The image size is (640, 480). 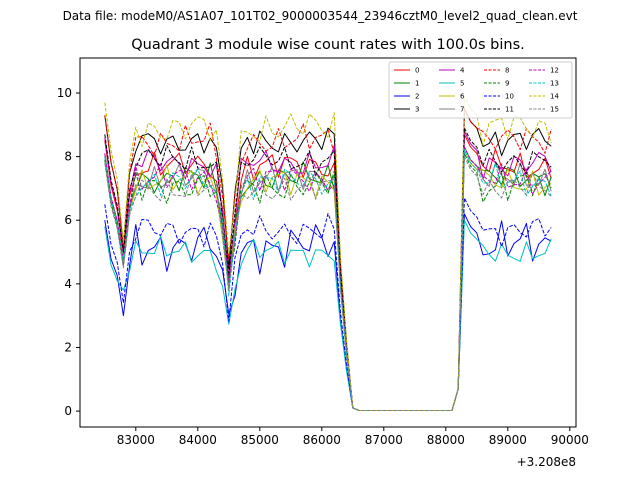 What do you see at coordinates (508, 440) in the screenshot?
I see `x-tick-label: 89000` at bounding box center [508, 440].